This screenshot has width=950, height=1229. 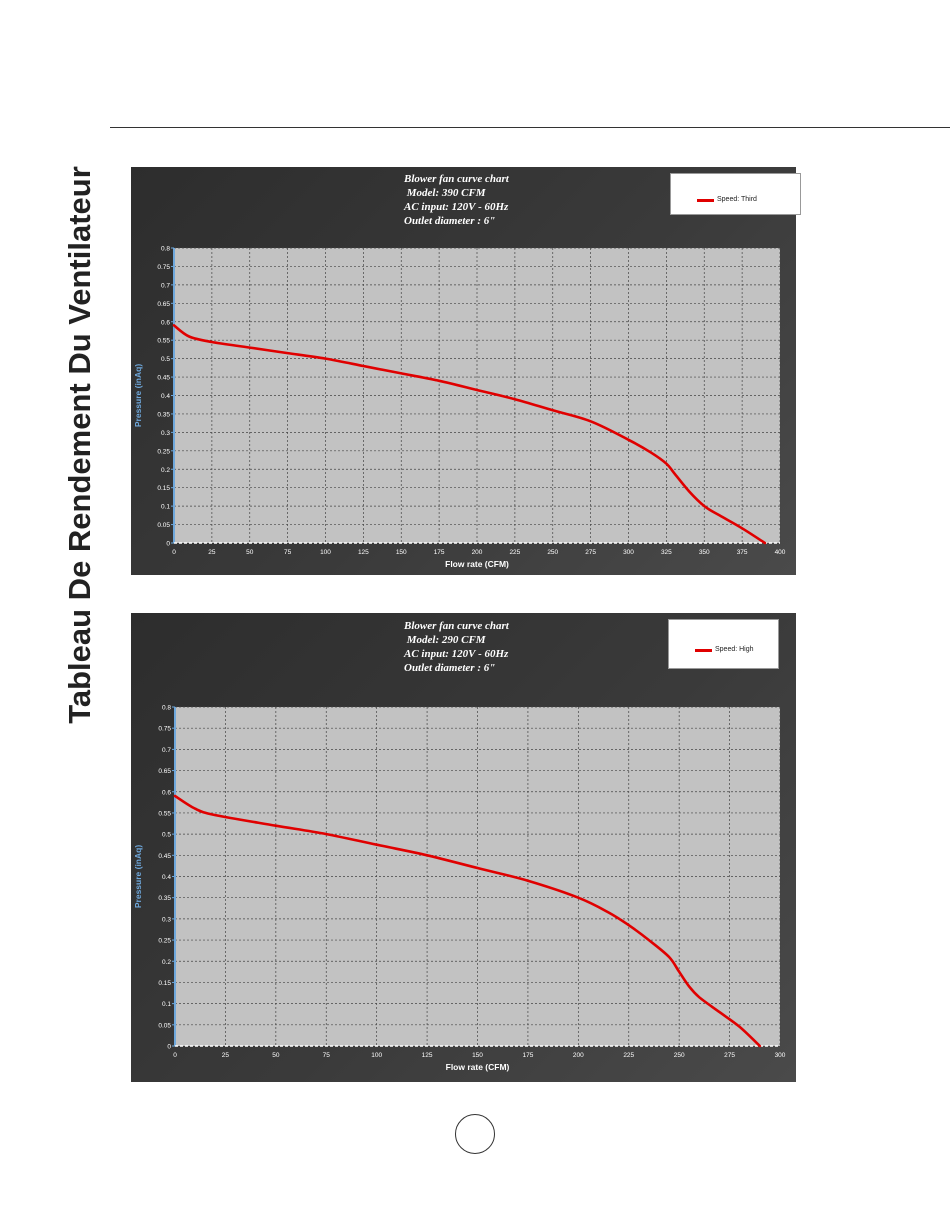 I want to click on chart-model-line: Model: 390 CFM, so click(x=445, y=193).